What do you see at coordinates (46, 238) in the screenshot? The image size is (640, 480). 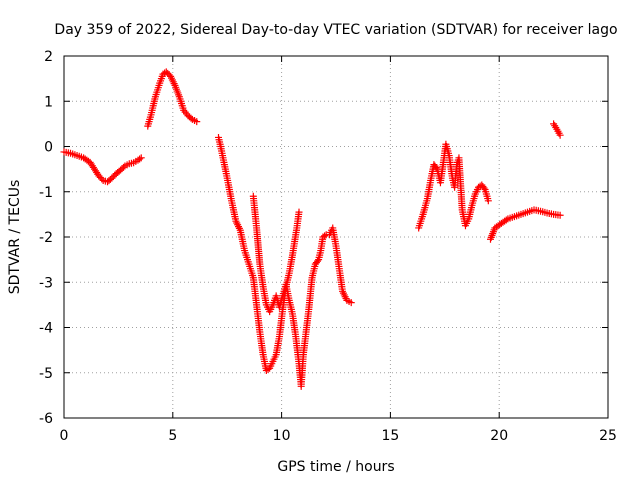 I see `y-tick-label: -2` at bounding box center [46, 238].